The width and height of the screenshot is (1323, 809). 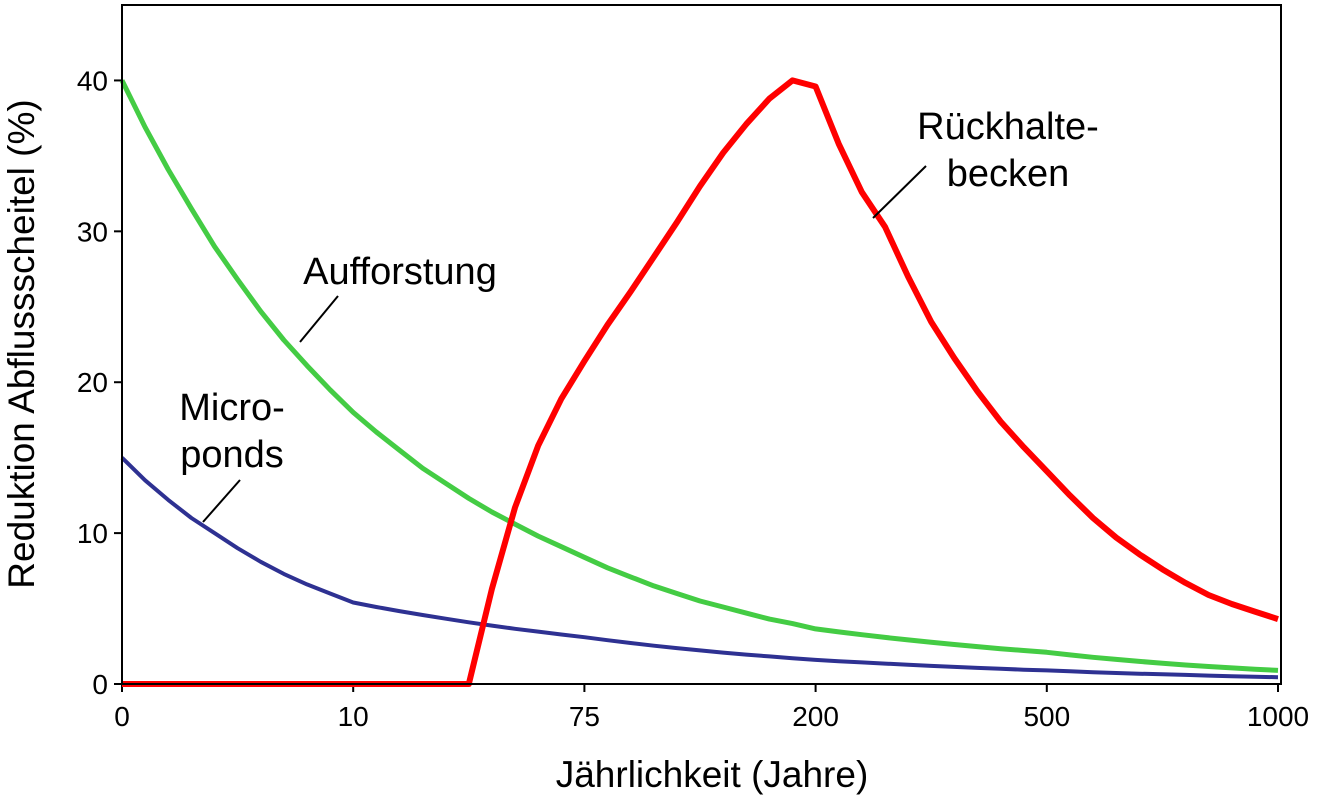 I want to click on y-tick-label: 10, so click(x=92, y=533).